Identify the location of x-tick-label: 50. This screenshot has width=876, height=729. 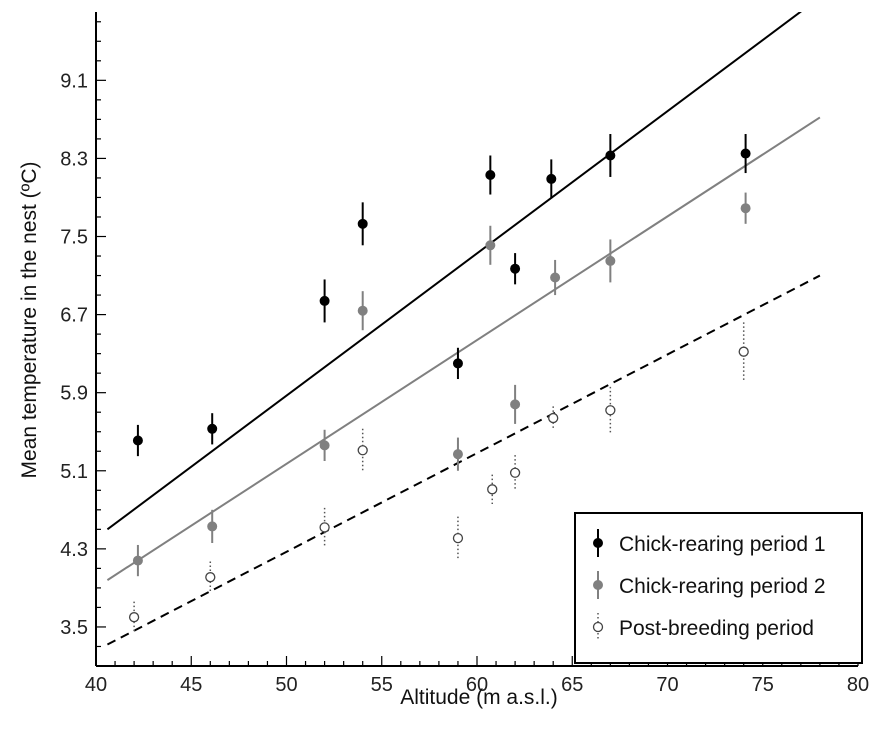
(286, 685).